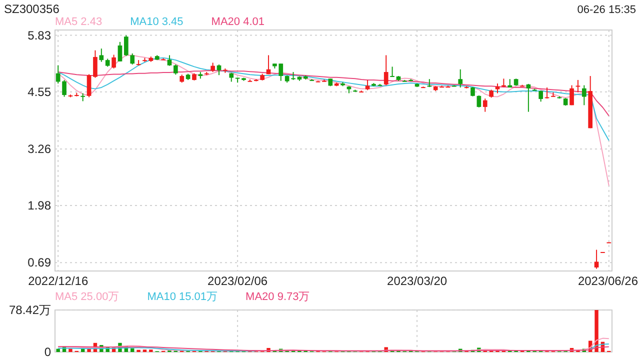 The width and height of the screenshot is (640, 360). I want to click on text: MA20 9.73万, so click(278, 297).